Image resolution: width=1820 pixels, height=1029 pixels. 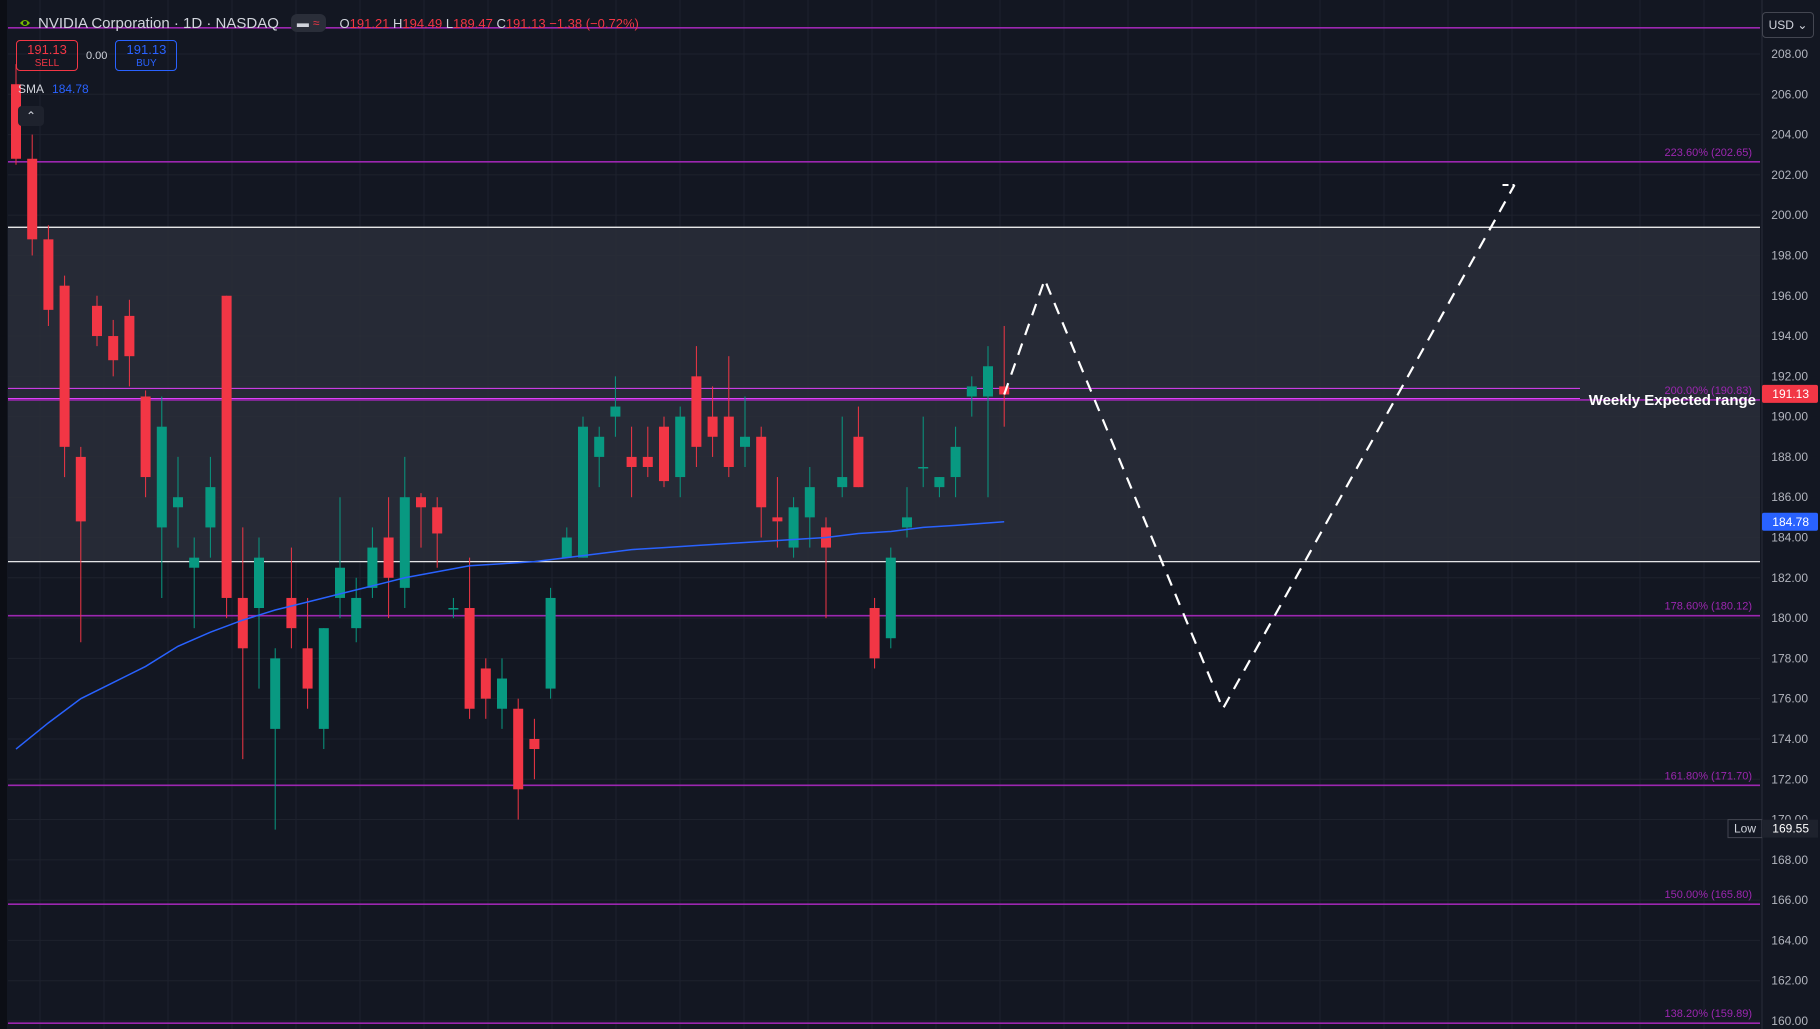 I want to click on price-axis-tick-label: 174.00, so click(x=1789, y=739).